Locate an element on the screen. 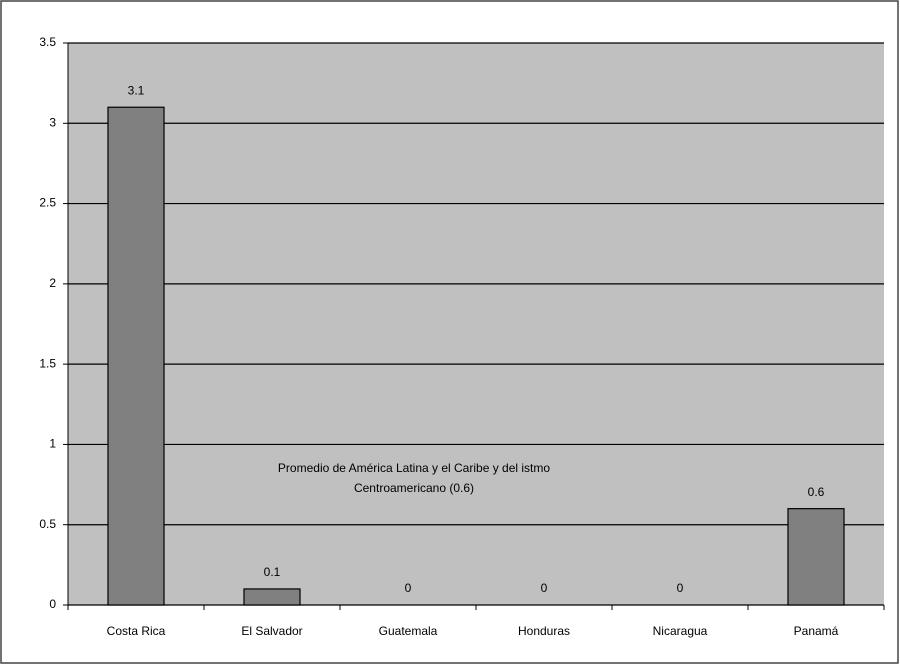 The image size is (900, 665). y-tick-label: 2.5 is located at coordinates (47, 203).